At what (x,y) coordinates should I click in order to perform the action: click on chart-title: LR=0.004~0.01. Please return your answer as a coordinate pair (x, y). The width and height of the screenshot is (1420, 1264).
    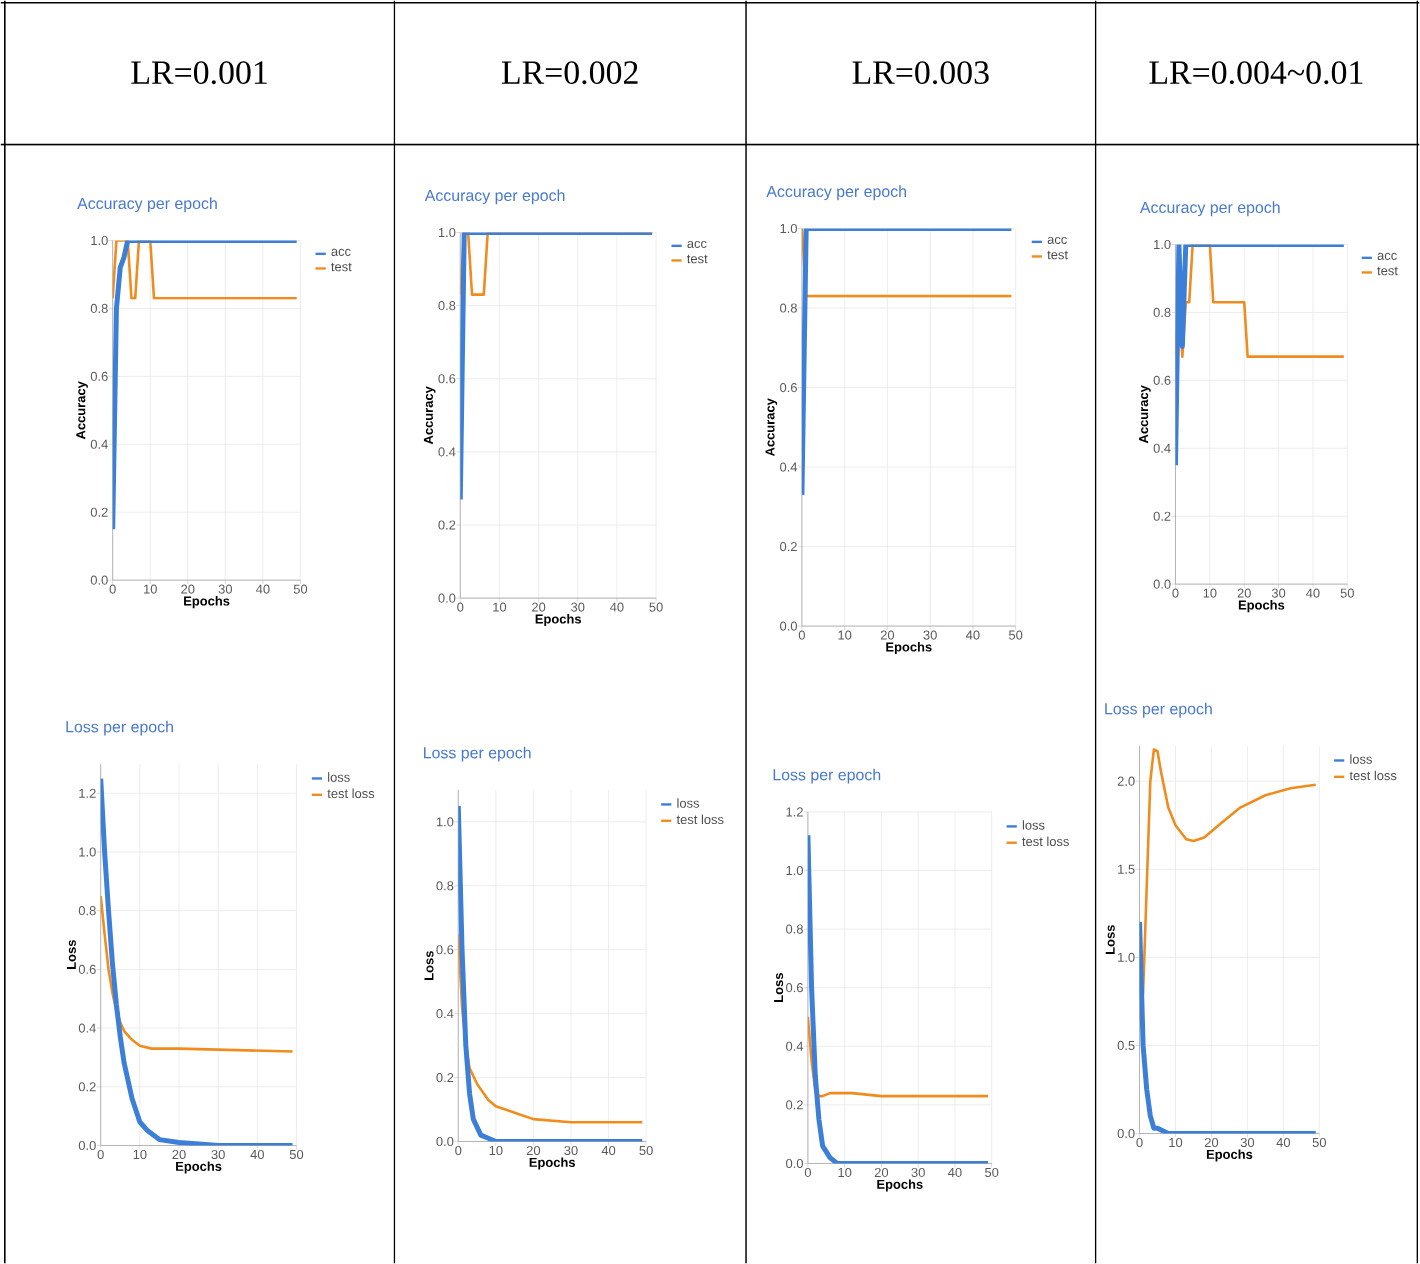
    Looking at the image, I should click on (1256, 73).